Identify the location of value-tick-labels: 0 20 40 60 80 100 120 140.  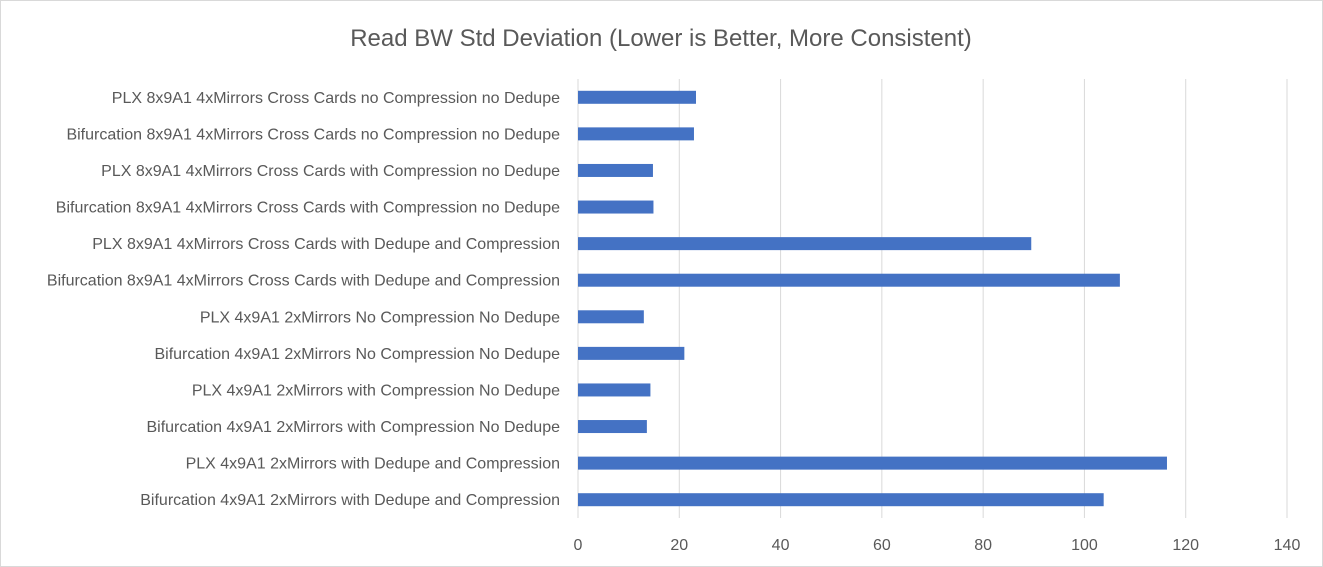
(937, 545).